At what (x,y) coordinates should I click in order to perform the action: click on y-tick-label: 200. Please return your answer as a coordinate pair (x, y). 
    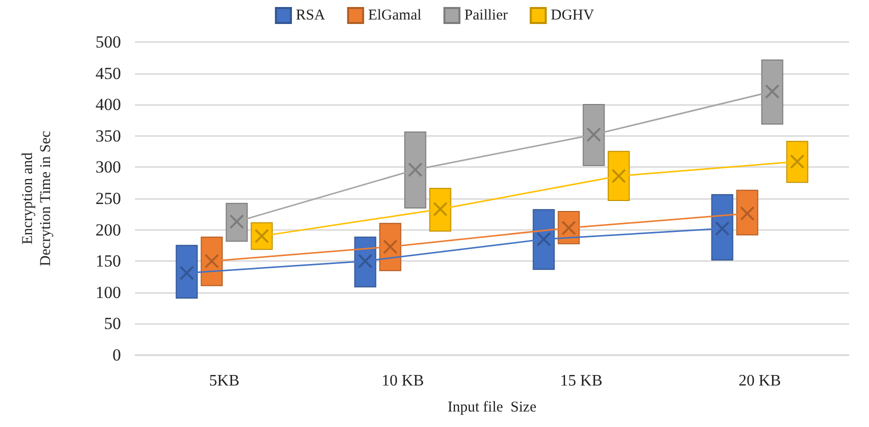
    Looking at the image, I should click on (108, 230).